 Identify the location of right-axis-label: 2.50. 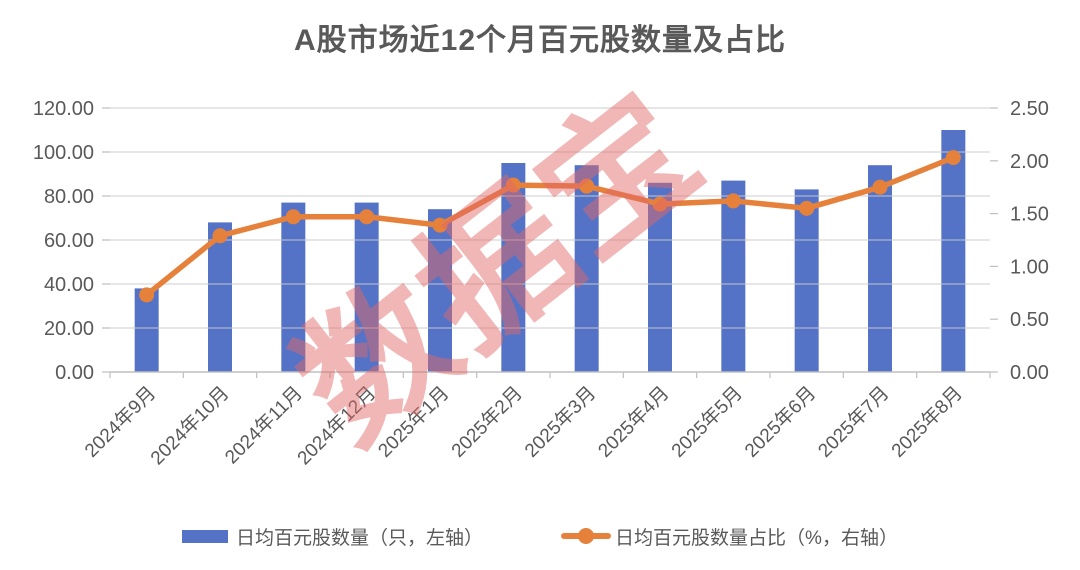
(1029, 109).